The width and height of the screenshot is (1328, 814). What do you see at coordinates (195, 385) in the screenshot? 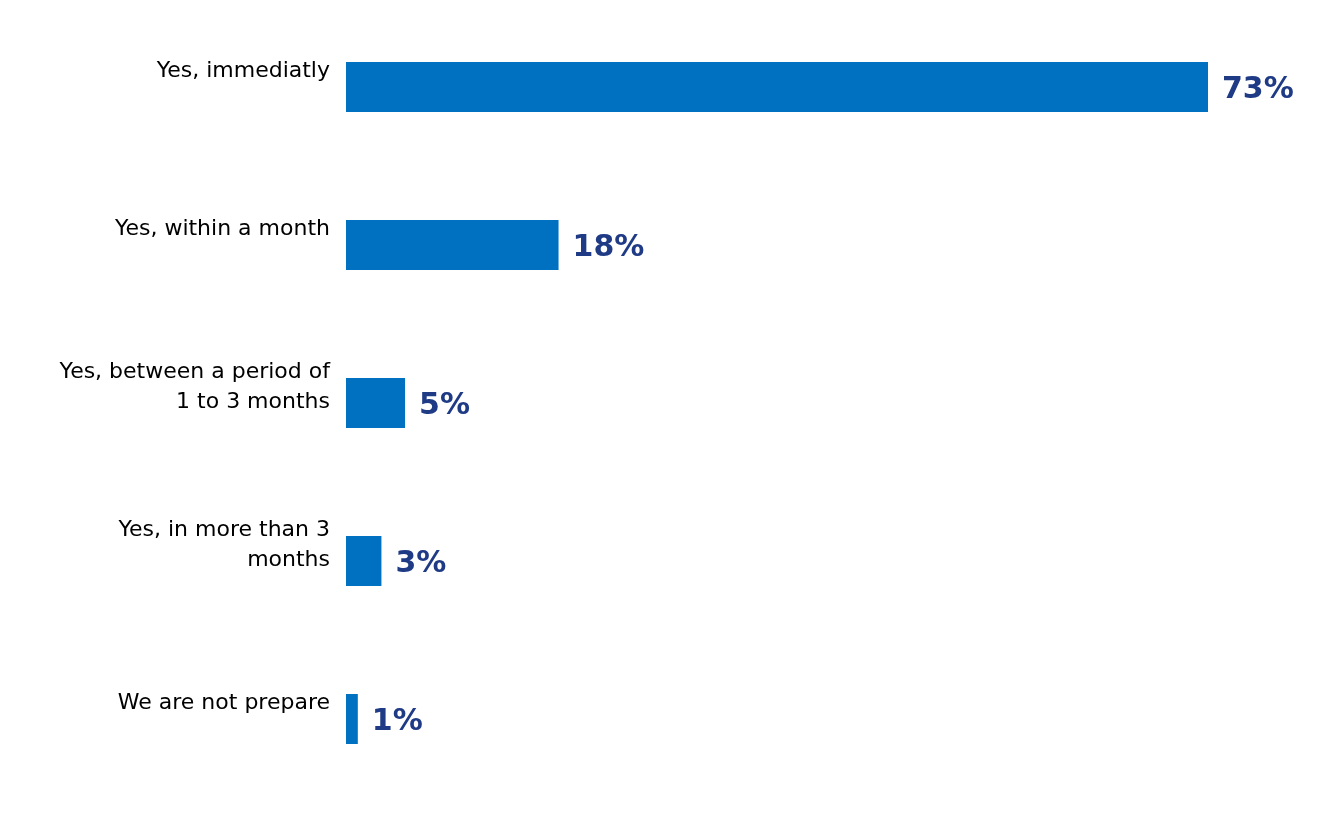
I see `y-tick-label: Yes, between a period of 1 to 3 months` at bounding box center [195, 385].